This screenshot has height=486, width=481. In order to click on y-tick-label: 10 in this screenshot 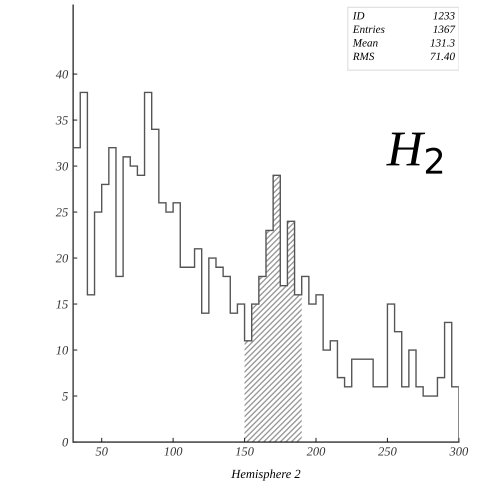, I will do `click(62, 350)`.